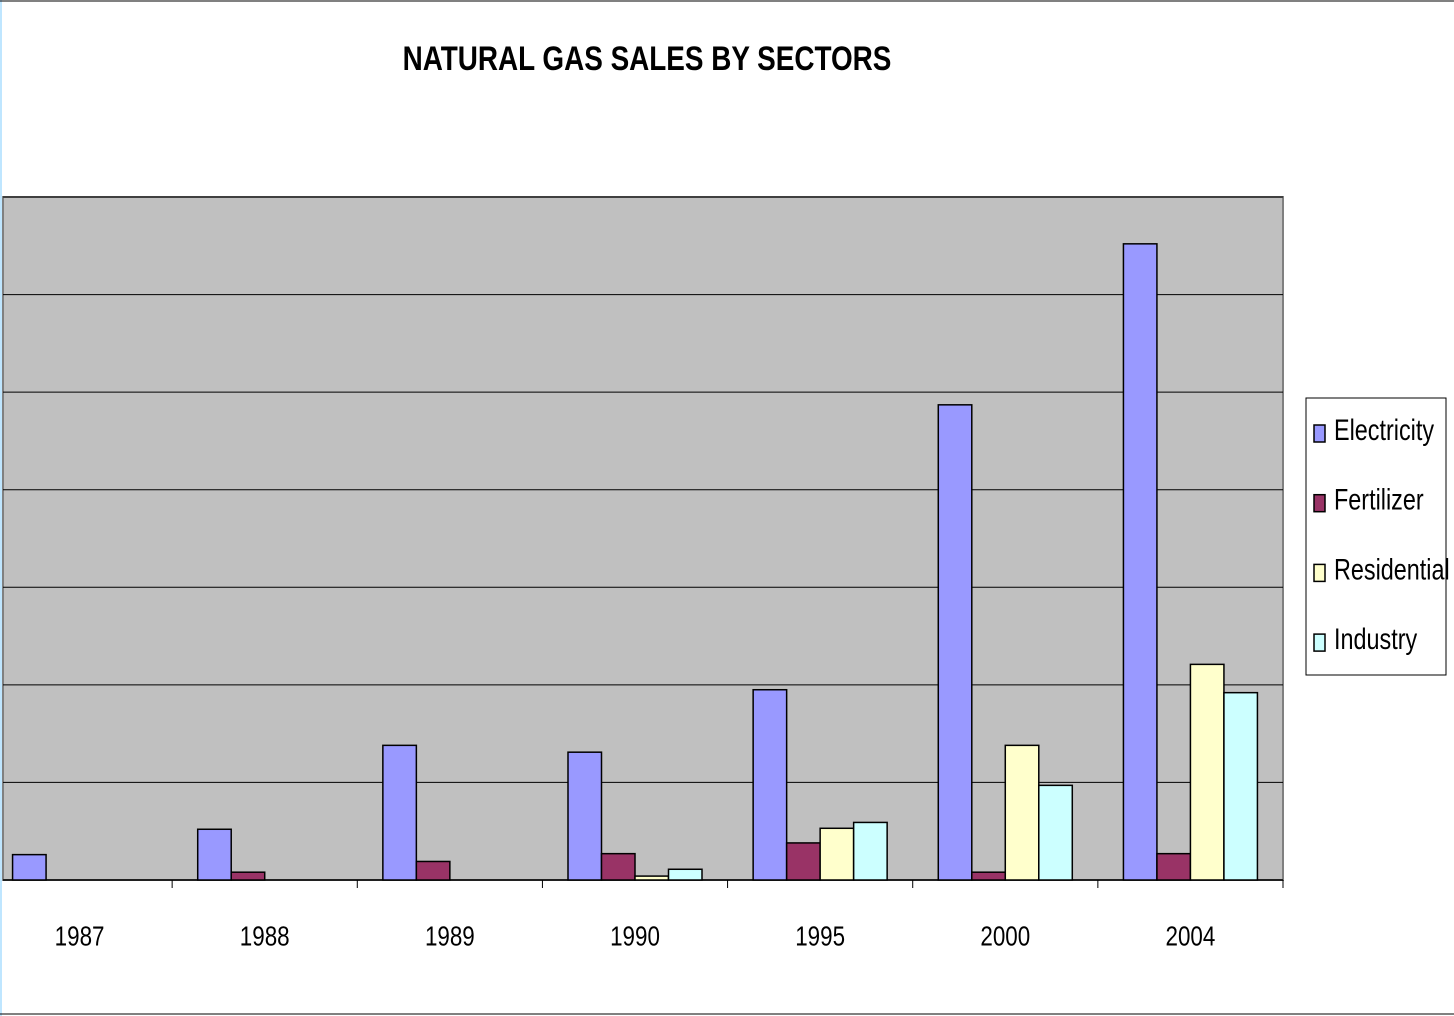 This screenshot has width=1454, height=1016. I want to click on x-tick-label: 2000, so click(1005, 936).